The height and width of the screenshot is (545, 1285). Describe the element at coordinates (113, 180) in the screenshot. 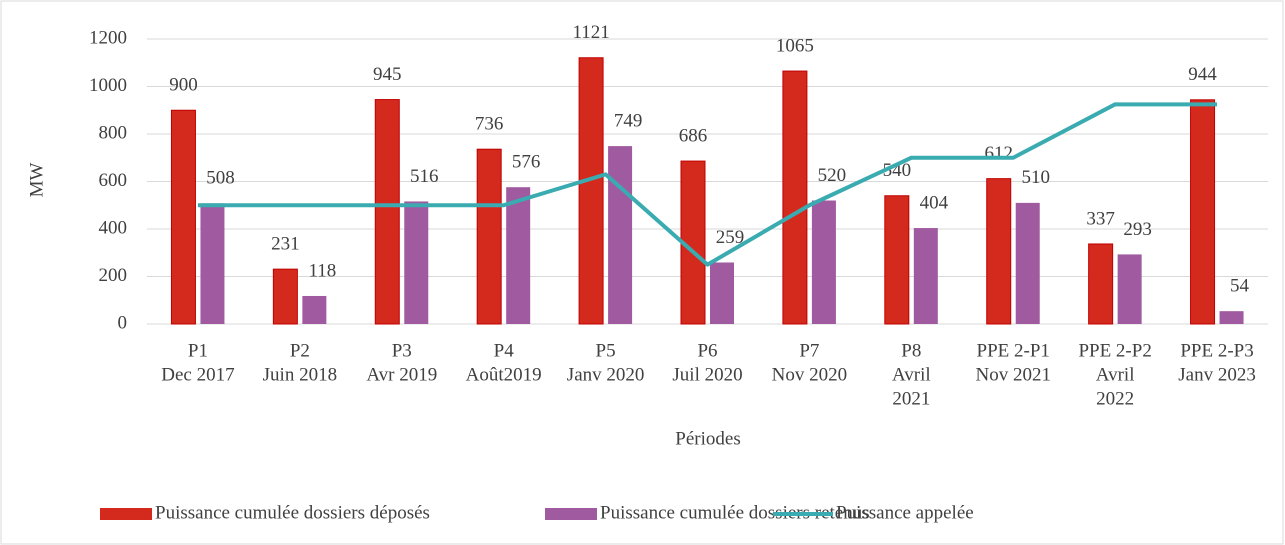

I see `y-tick-label: 600` at that location.